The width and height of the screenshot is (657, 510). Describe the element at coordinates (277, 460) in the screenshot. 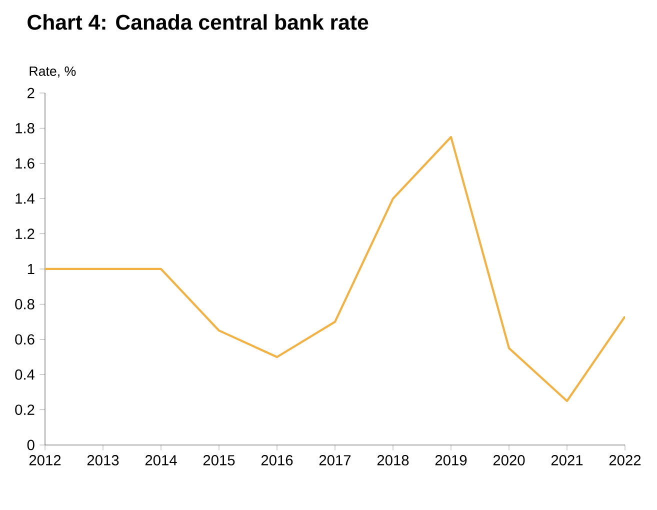

I see `x-tick-label: 2016` at that location.